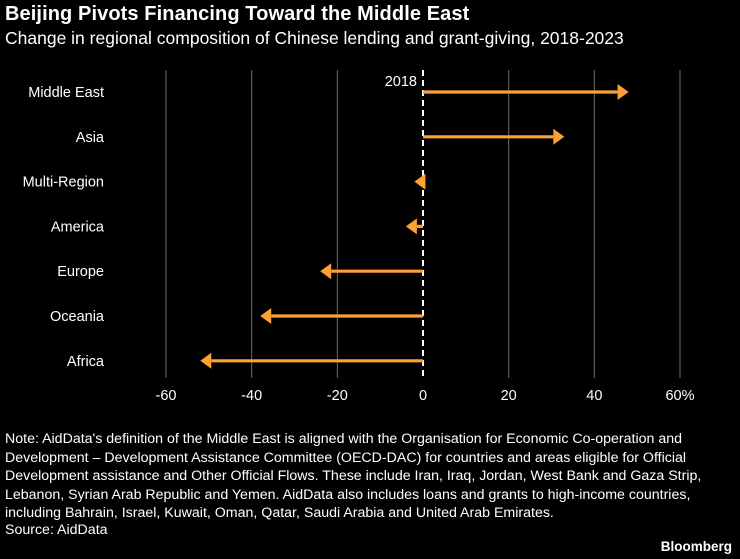  What do you see at coordinates (594, 396) in the screenshot?
I see `x-tick-label: 40` at bounding box center [594, 396].